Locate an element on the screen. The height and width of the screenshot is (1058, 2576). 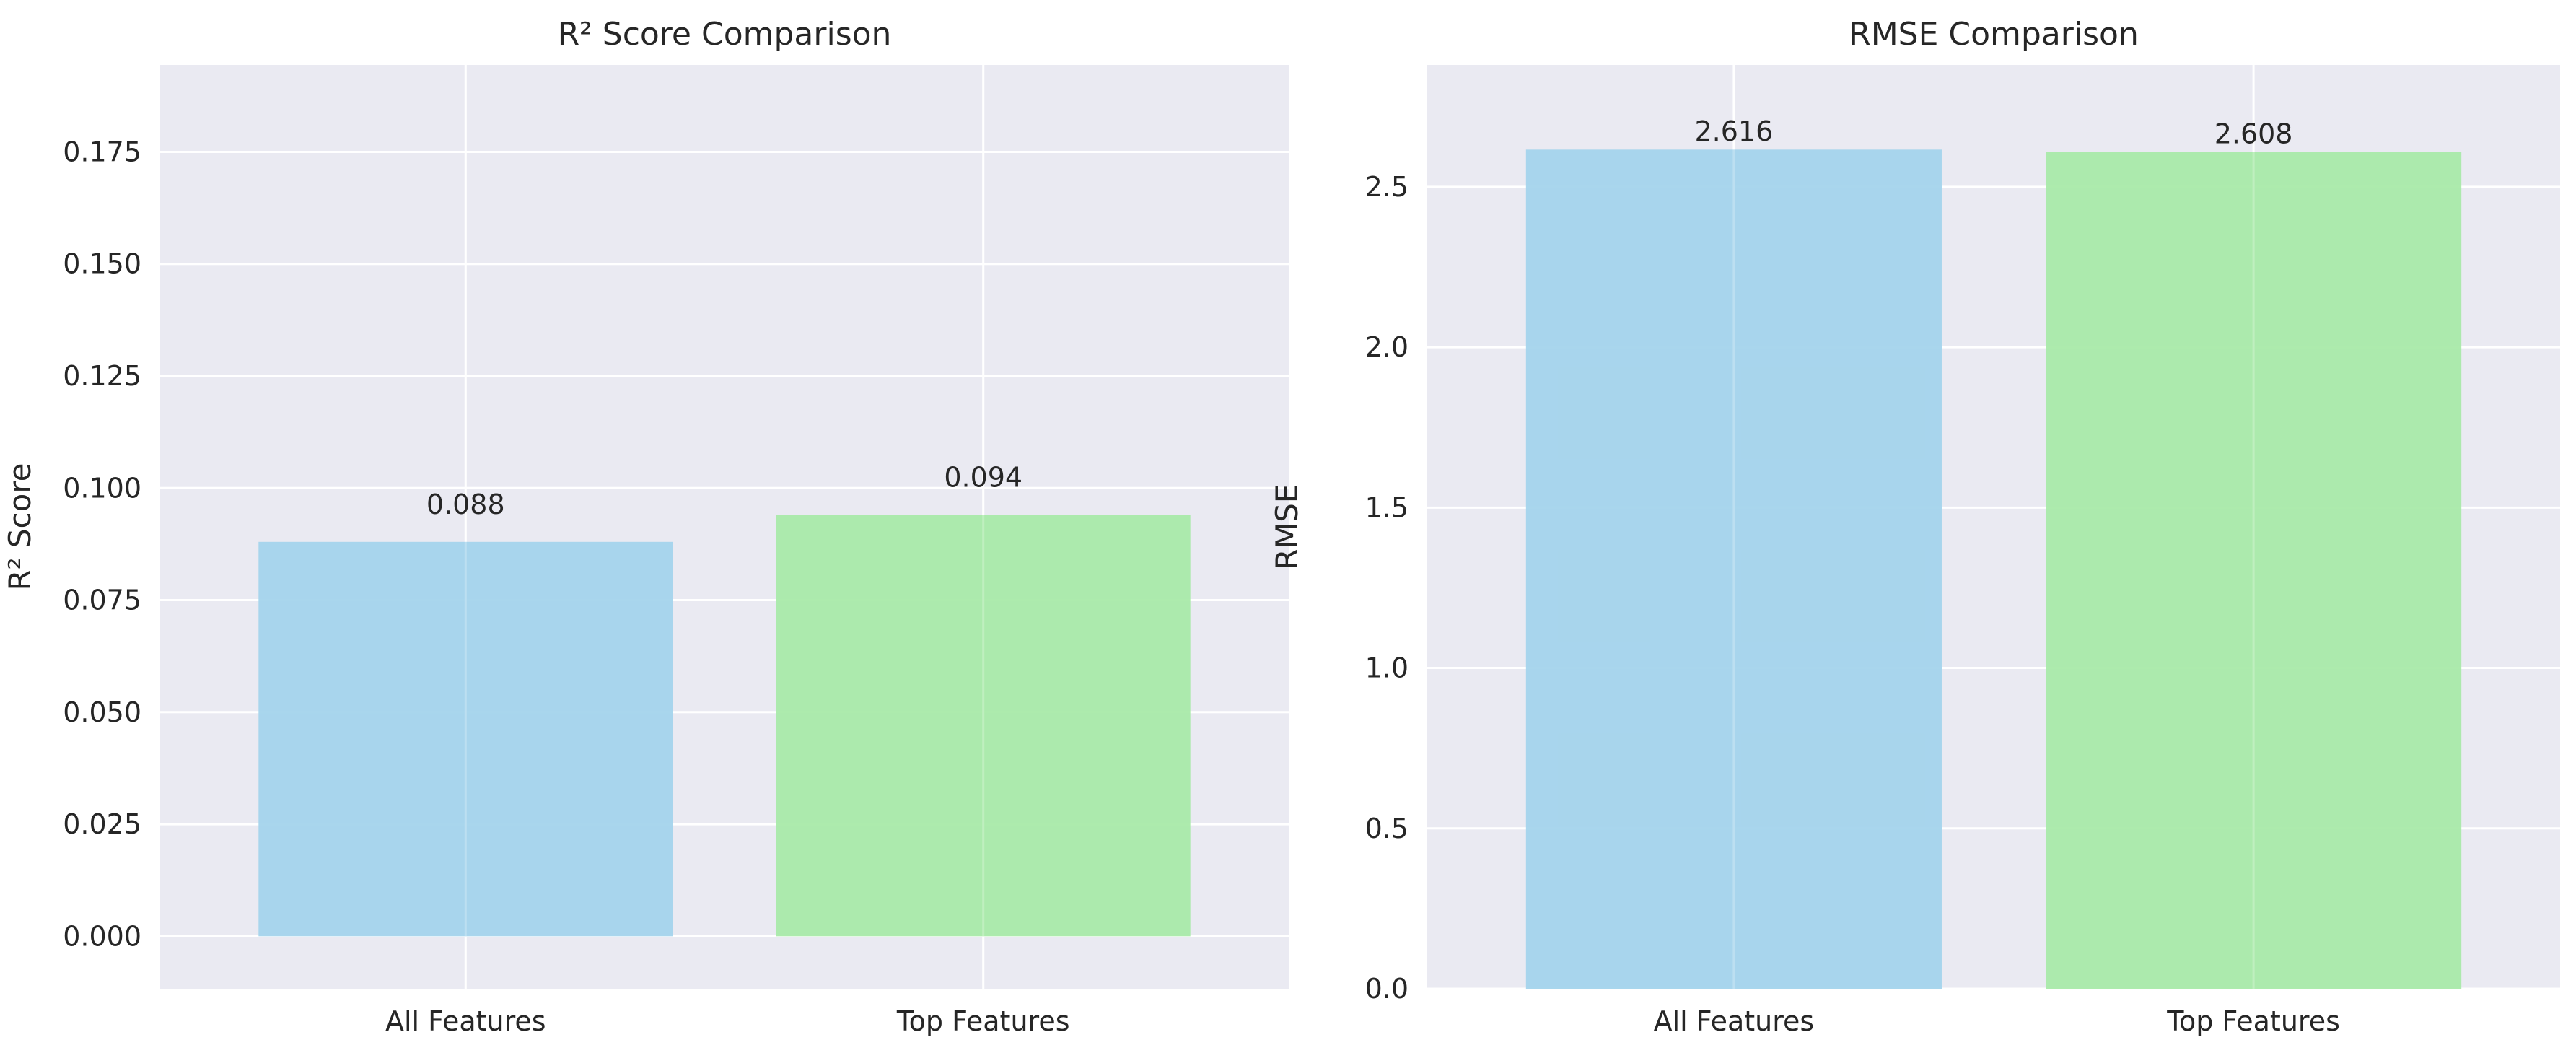
y-tick-label: 0.175 is located at coordinates (102, 151).